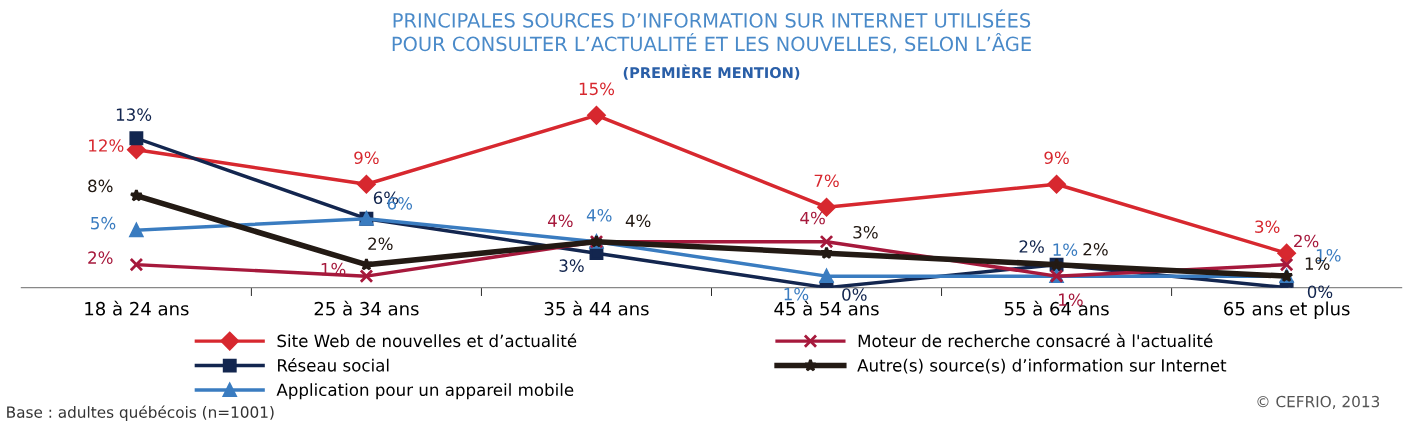 The height and width of the screenshot is (423, 1423). I want to click on x-tick-label: 25 à 34 ans, so click(366, 308).